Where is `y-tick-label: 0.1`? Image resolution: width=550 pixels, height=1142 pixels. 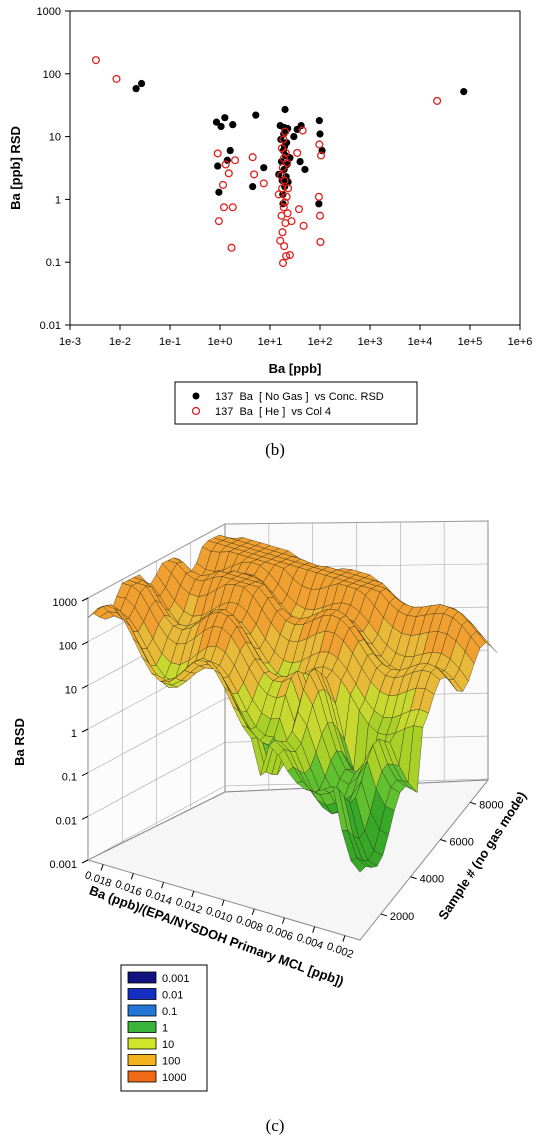 y-tick-label: 0.1 is located at coordinates (53, 263).